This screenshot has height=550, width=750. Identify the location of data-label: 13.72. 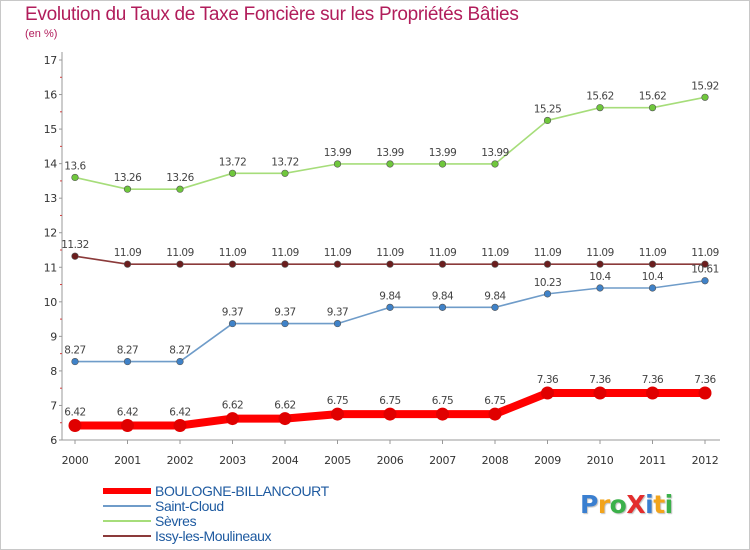
(285, 162).